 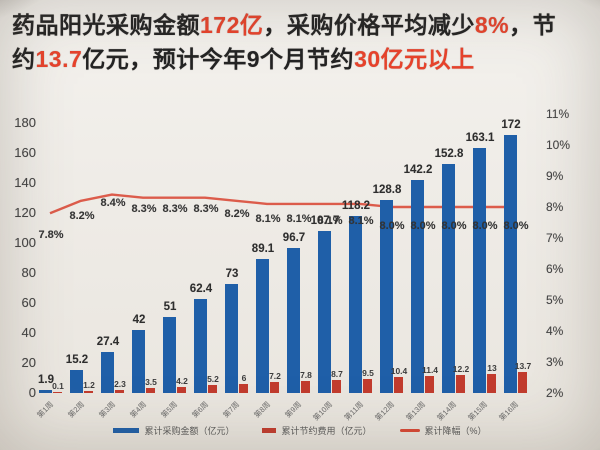 I want to click on legend-swatch-procurement-icon, so click(x=126, y=430).